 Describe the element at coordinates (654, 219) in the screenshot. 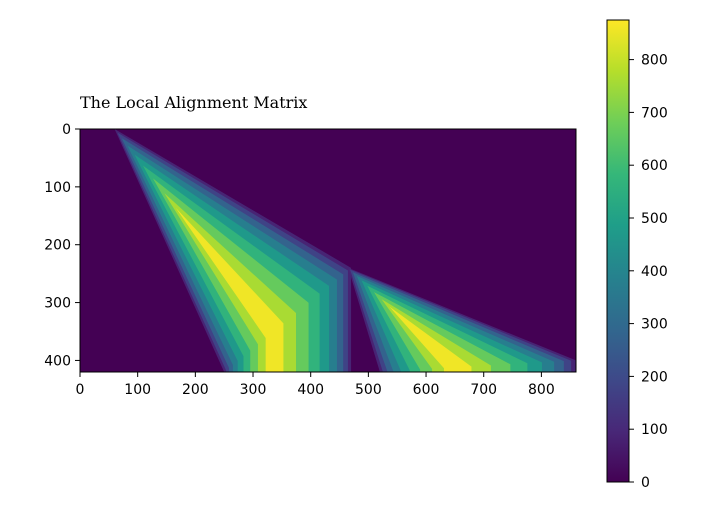

I see `colorbar-tick-label: 500` at that location.